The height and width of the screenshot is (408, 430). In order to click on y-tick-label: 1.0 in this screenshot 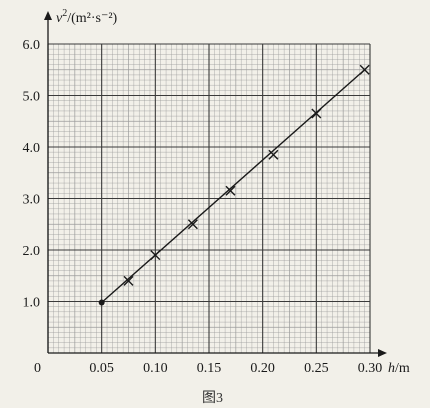, I will do `click(32, 303)`.